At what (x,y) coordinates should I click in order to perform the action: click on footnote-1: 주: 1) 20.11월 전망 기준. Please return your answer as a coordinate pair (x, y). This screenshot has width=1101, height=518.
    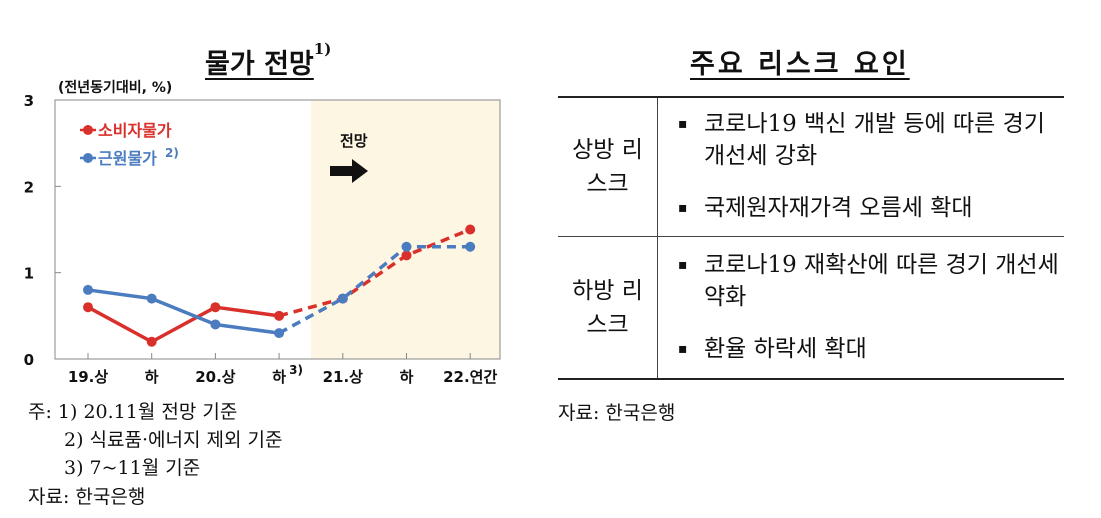
    Looking at the image, I should click on (133, 412).